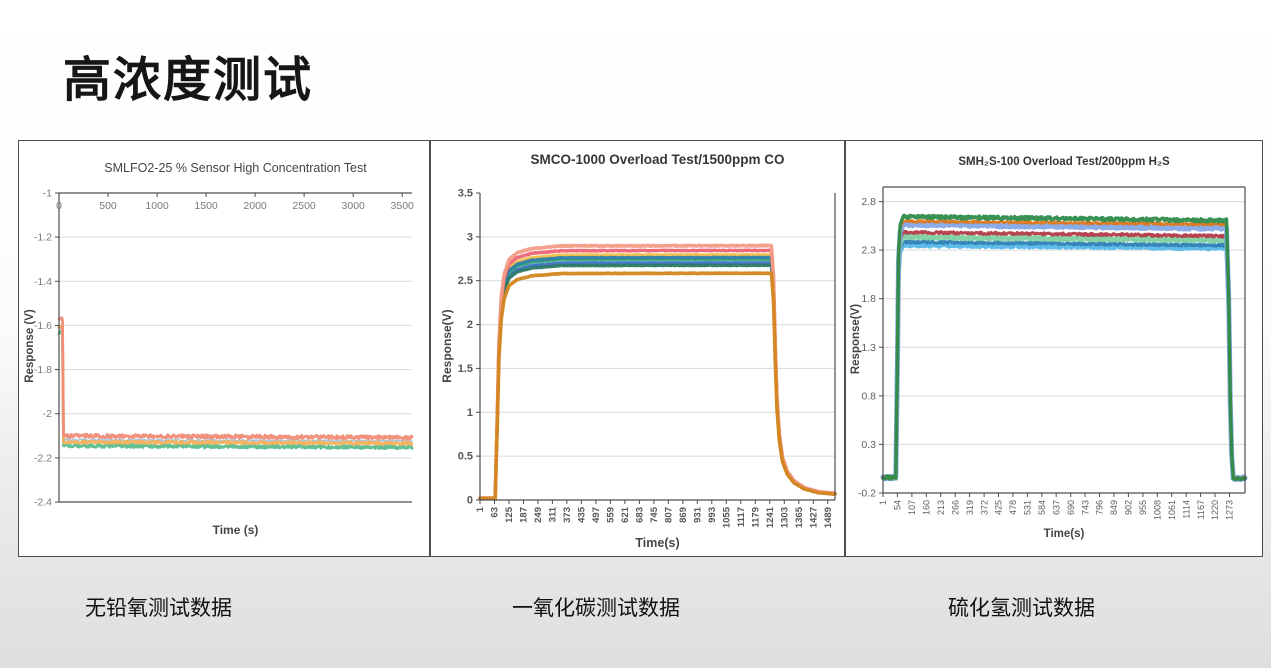 This screenshot has height=668, width=1271. Describe the element at coordinates (1064, 534) in the screenshot. I see `x-axis-label-h2s: Time(s)` at that location.